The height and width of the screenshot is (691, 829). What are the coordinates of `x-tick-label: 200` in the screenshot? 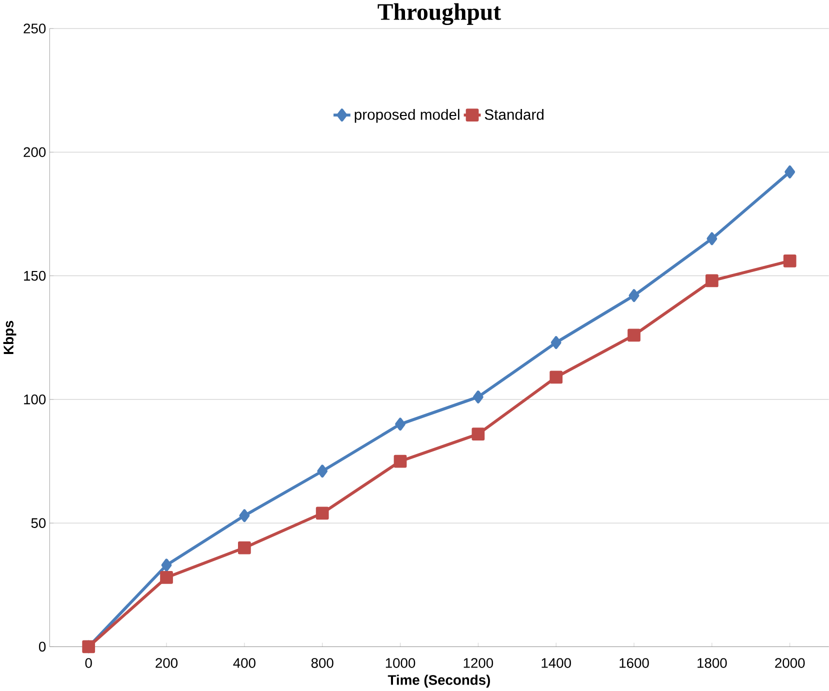 It's located at (167, 663).